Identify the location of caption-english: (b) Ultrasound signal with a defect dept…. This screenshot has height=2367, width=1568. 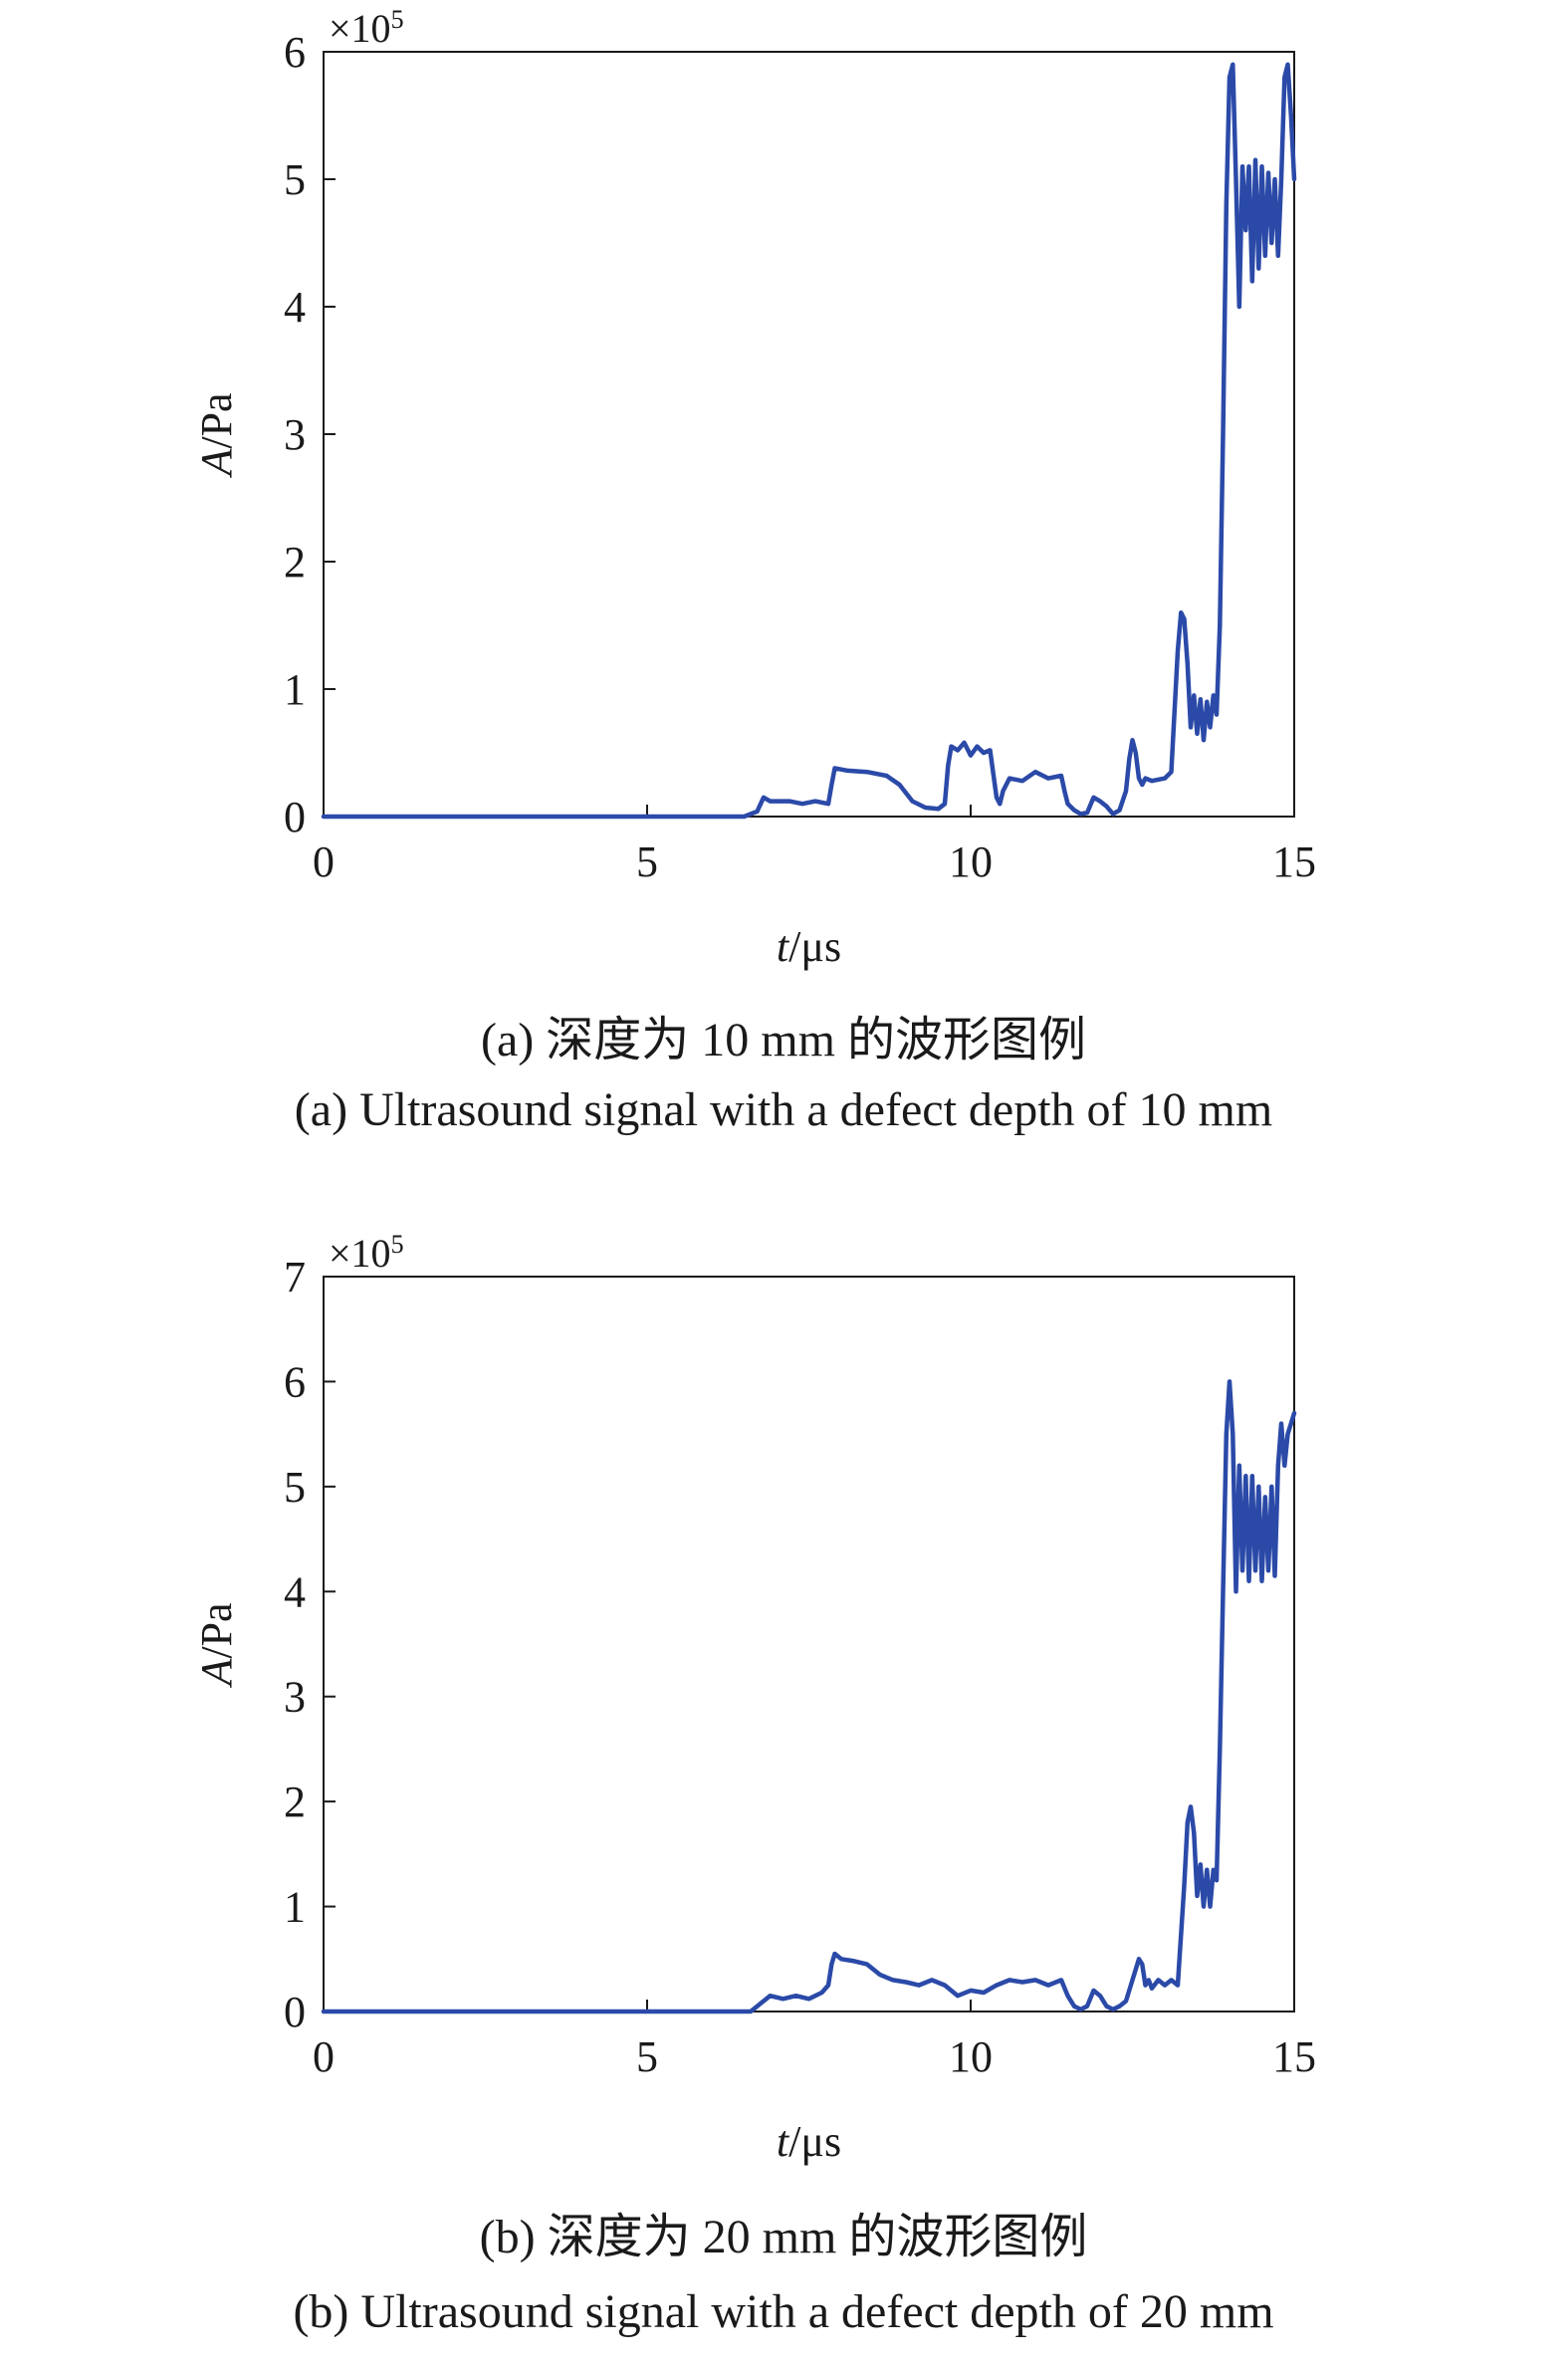
(783, 2312).